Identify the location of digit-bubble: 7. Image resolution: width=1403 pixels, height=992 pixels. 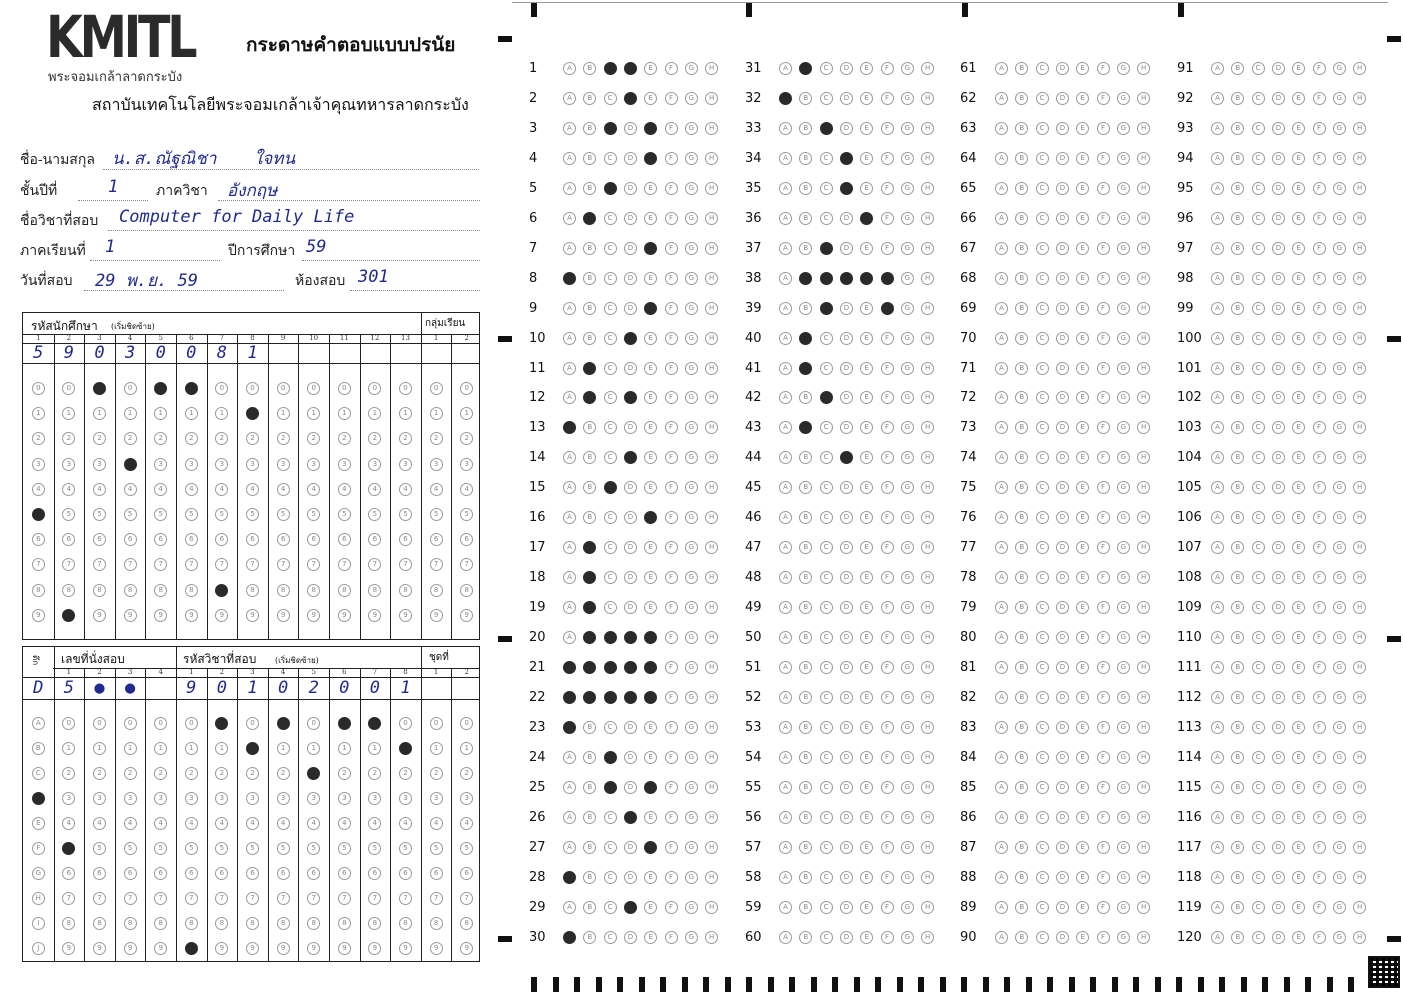
(38, 565).